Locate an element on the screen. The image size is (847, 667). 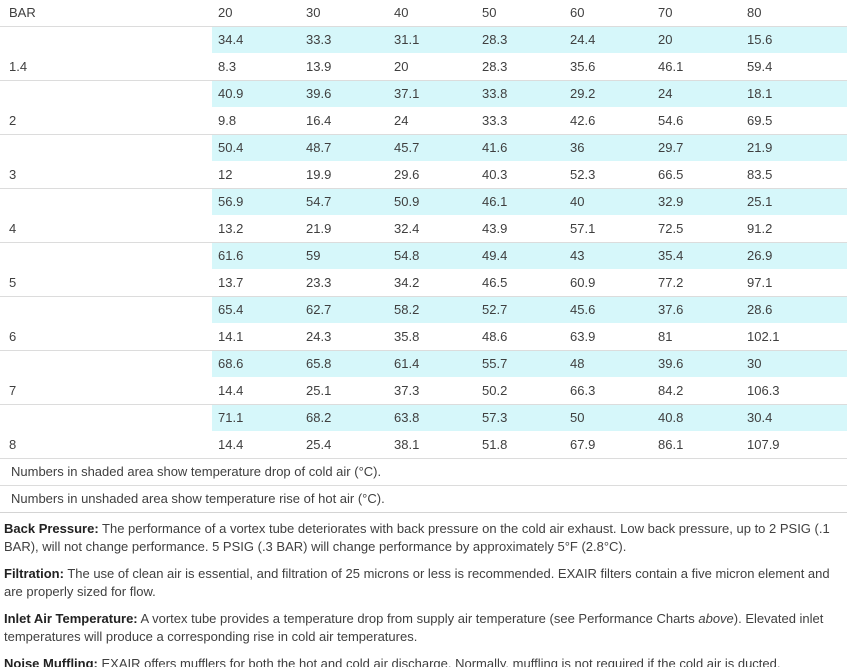
hot-rise-value: 35.6 is located at coordinates (583, 66).